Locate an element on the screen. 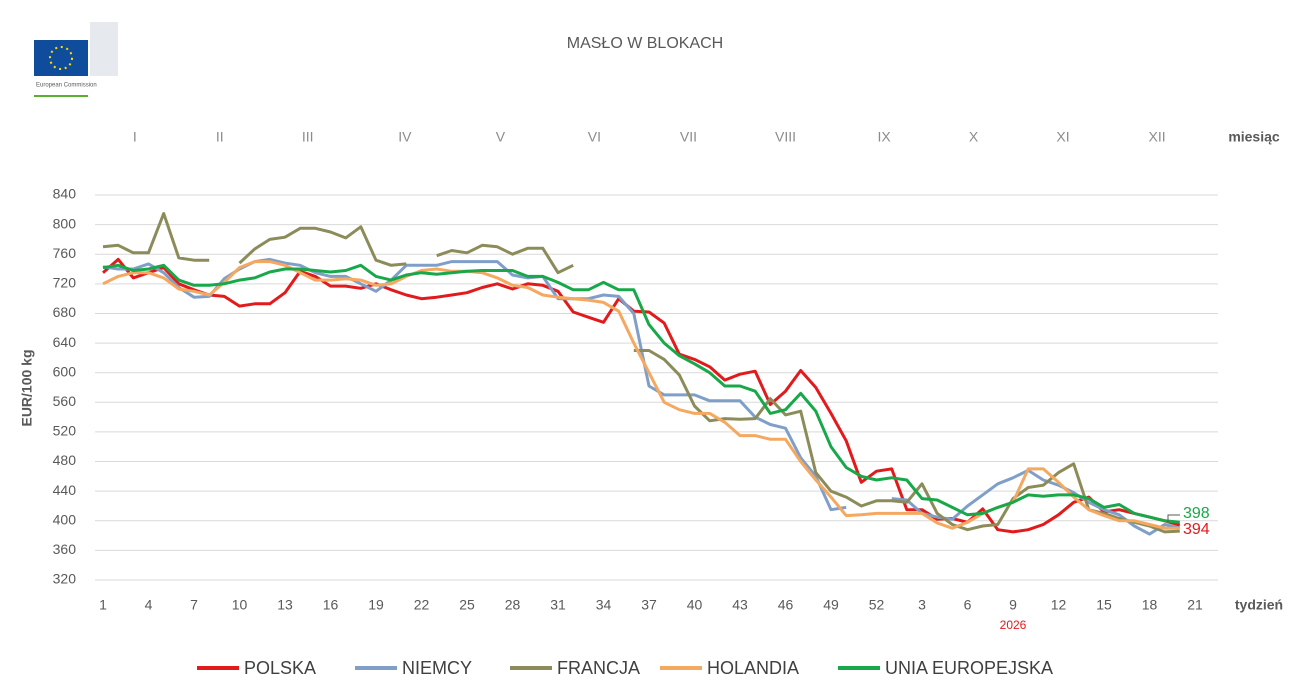 The image size is (1294, 680). month-label: III is located at coordinates (308, 137).